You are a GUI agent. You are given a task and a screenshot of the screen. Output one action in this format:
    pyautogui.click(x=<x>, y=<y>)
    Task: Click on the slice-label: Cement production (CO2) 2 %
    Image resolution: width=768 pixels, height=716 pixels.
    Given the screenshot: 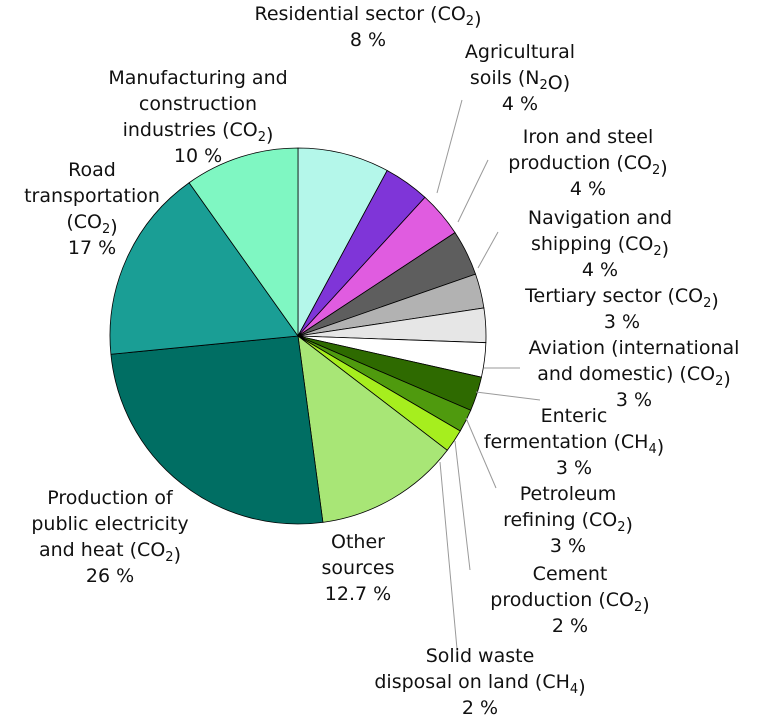 What is the action you would take?
    pyautogui.click(x=569, y=600)
    